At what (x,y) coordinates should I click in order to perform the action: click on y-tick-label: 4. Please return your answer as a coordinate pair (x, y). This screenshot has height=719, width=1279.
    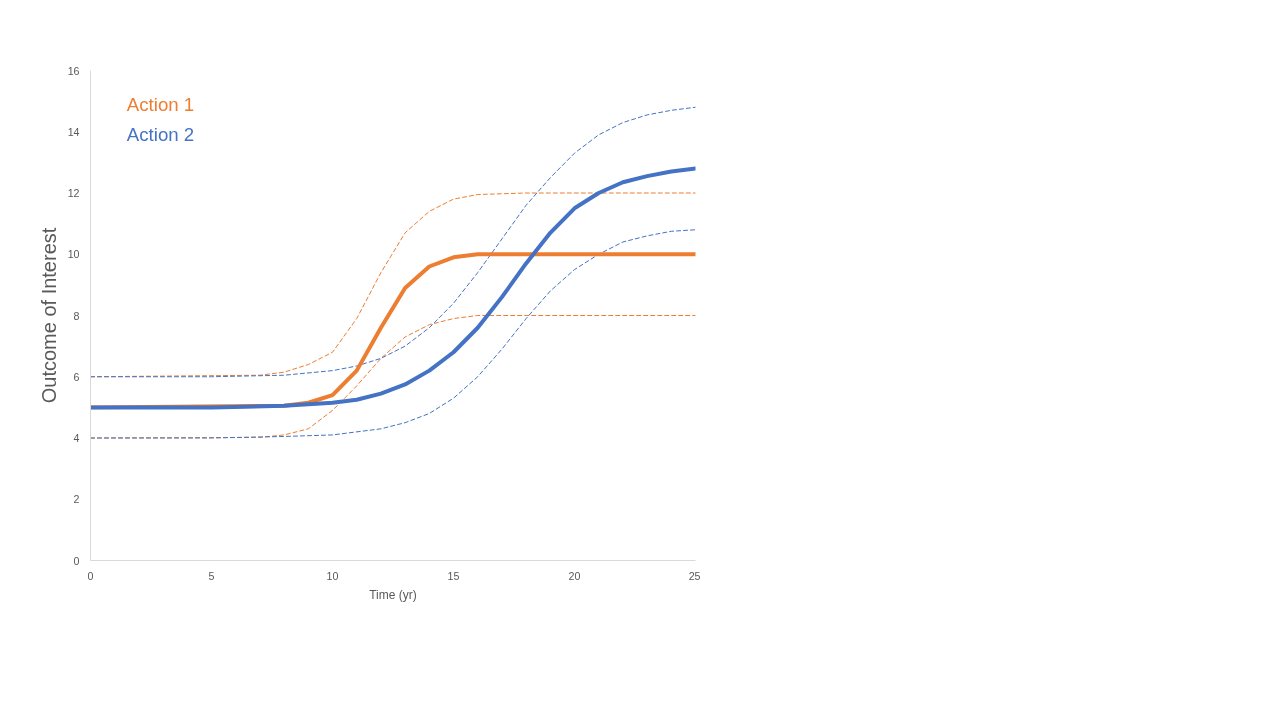
    Looking at the image, I should click on (76, 438).